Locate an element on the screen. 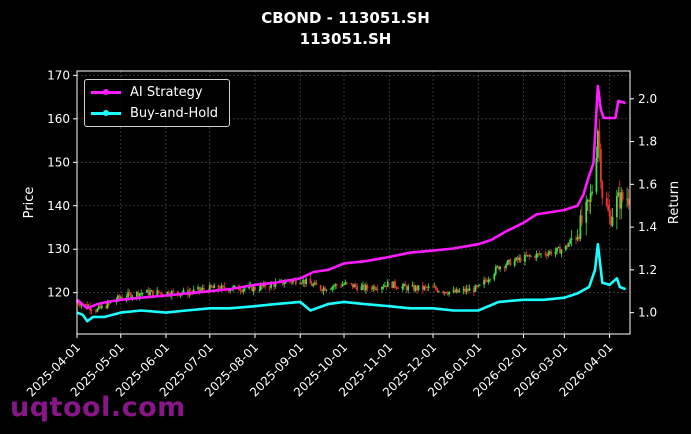 The height and width of the screenshot is (434, 691). y-right-axis-label: Return is located at coordinates (674, 202).